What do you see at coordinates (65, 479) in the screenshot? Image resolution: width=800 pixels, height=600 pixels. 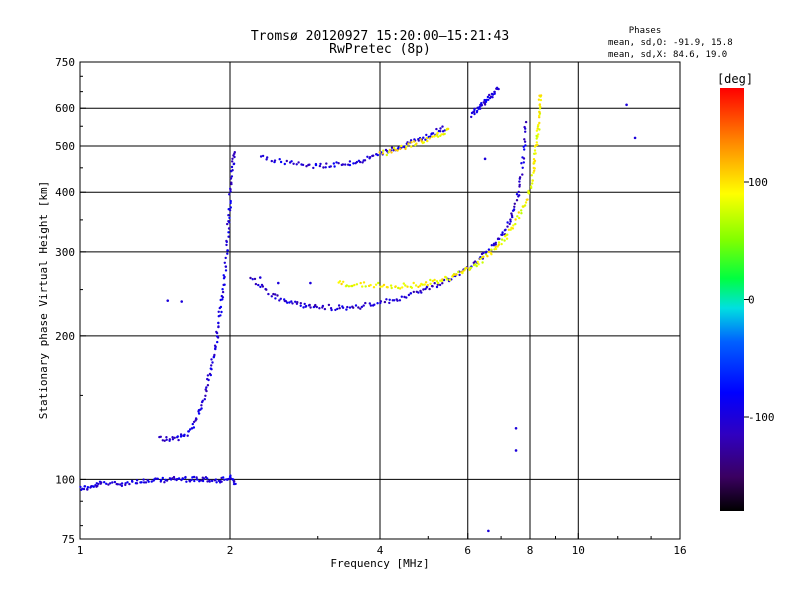 I see `y-tick-label: 100` at bounding box center [65, 479].